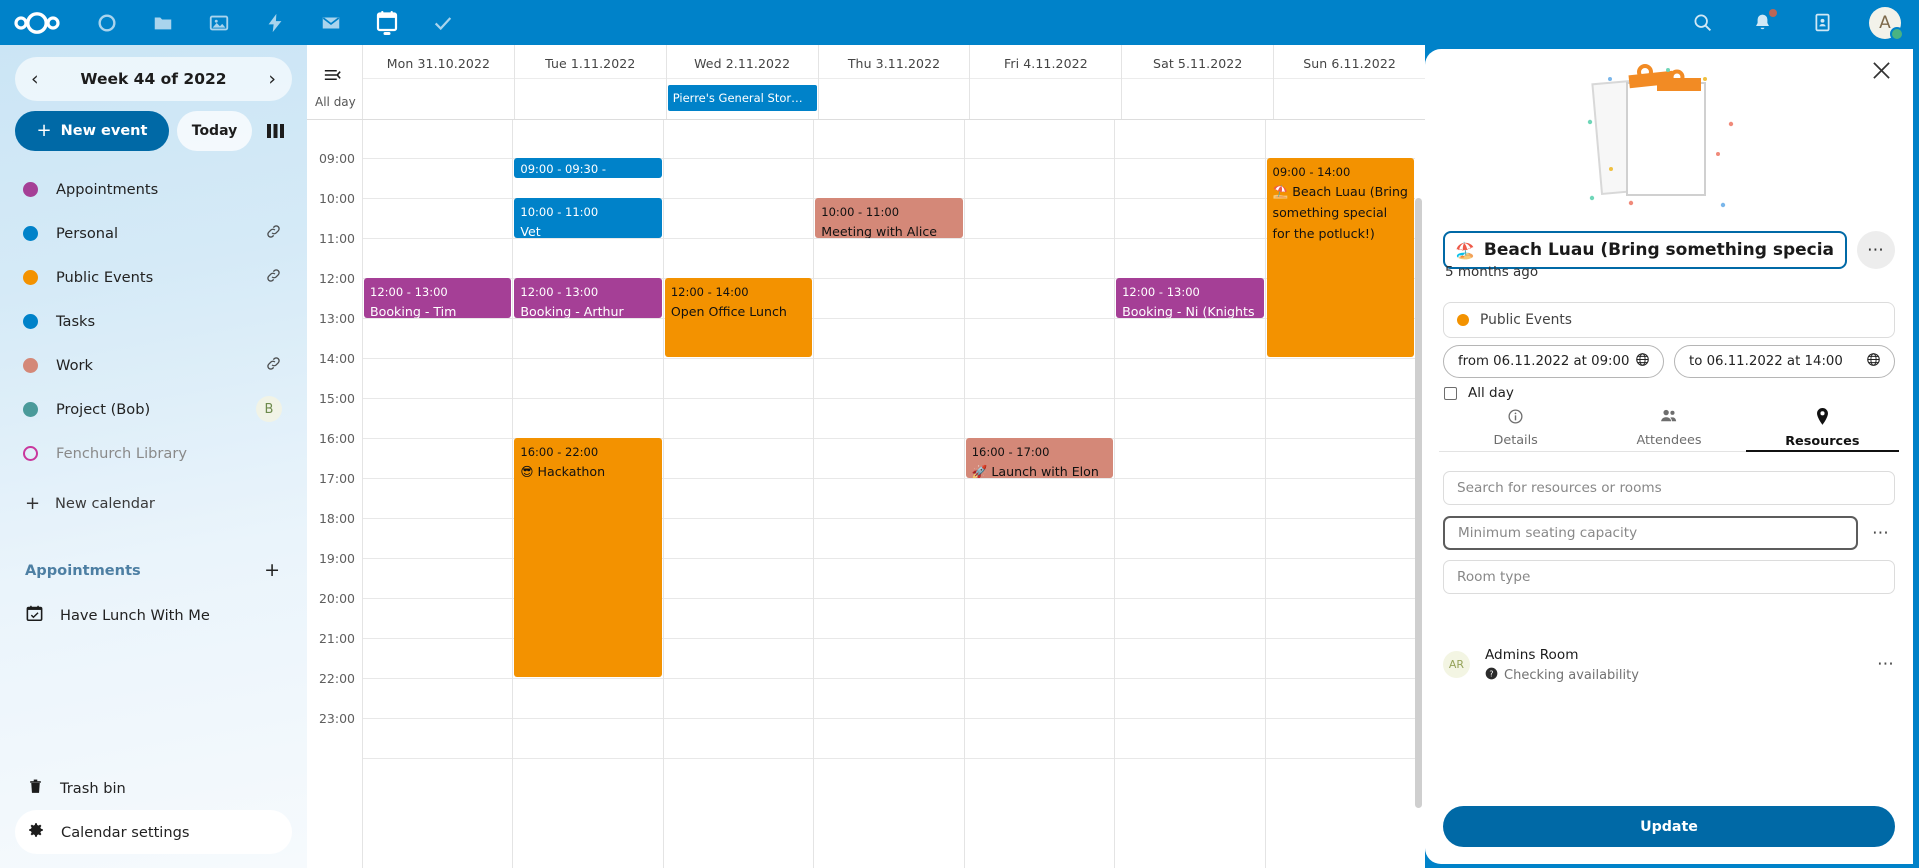  Describe the element at coordinates (1038, 494) in the screenshot. I see `day-column-fri: 16:00 - 17:00 🚀 Launch with Elon` at that location.